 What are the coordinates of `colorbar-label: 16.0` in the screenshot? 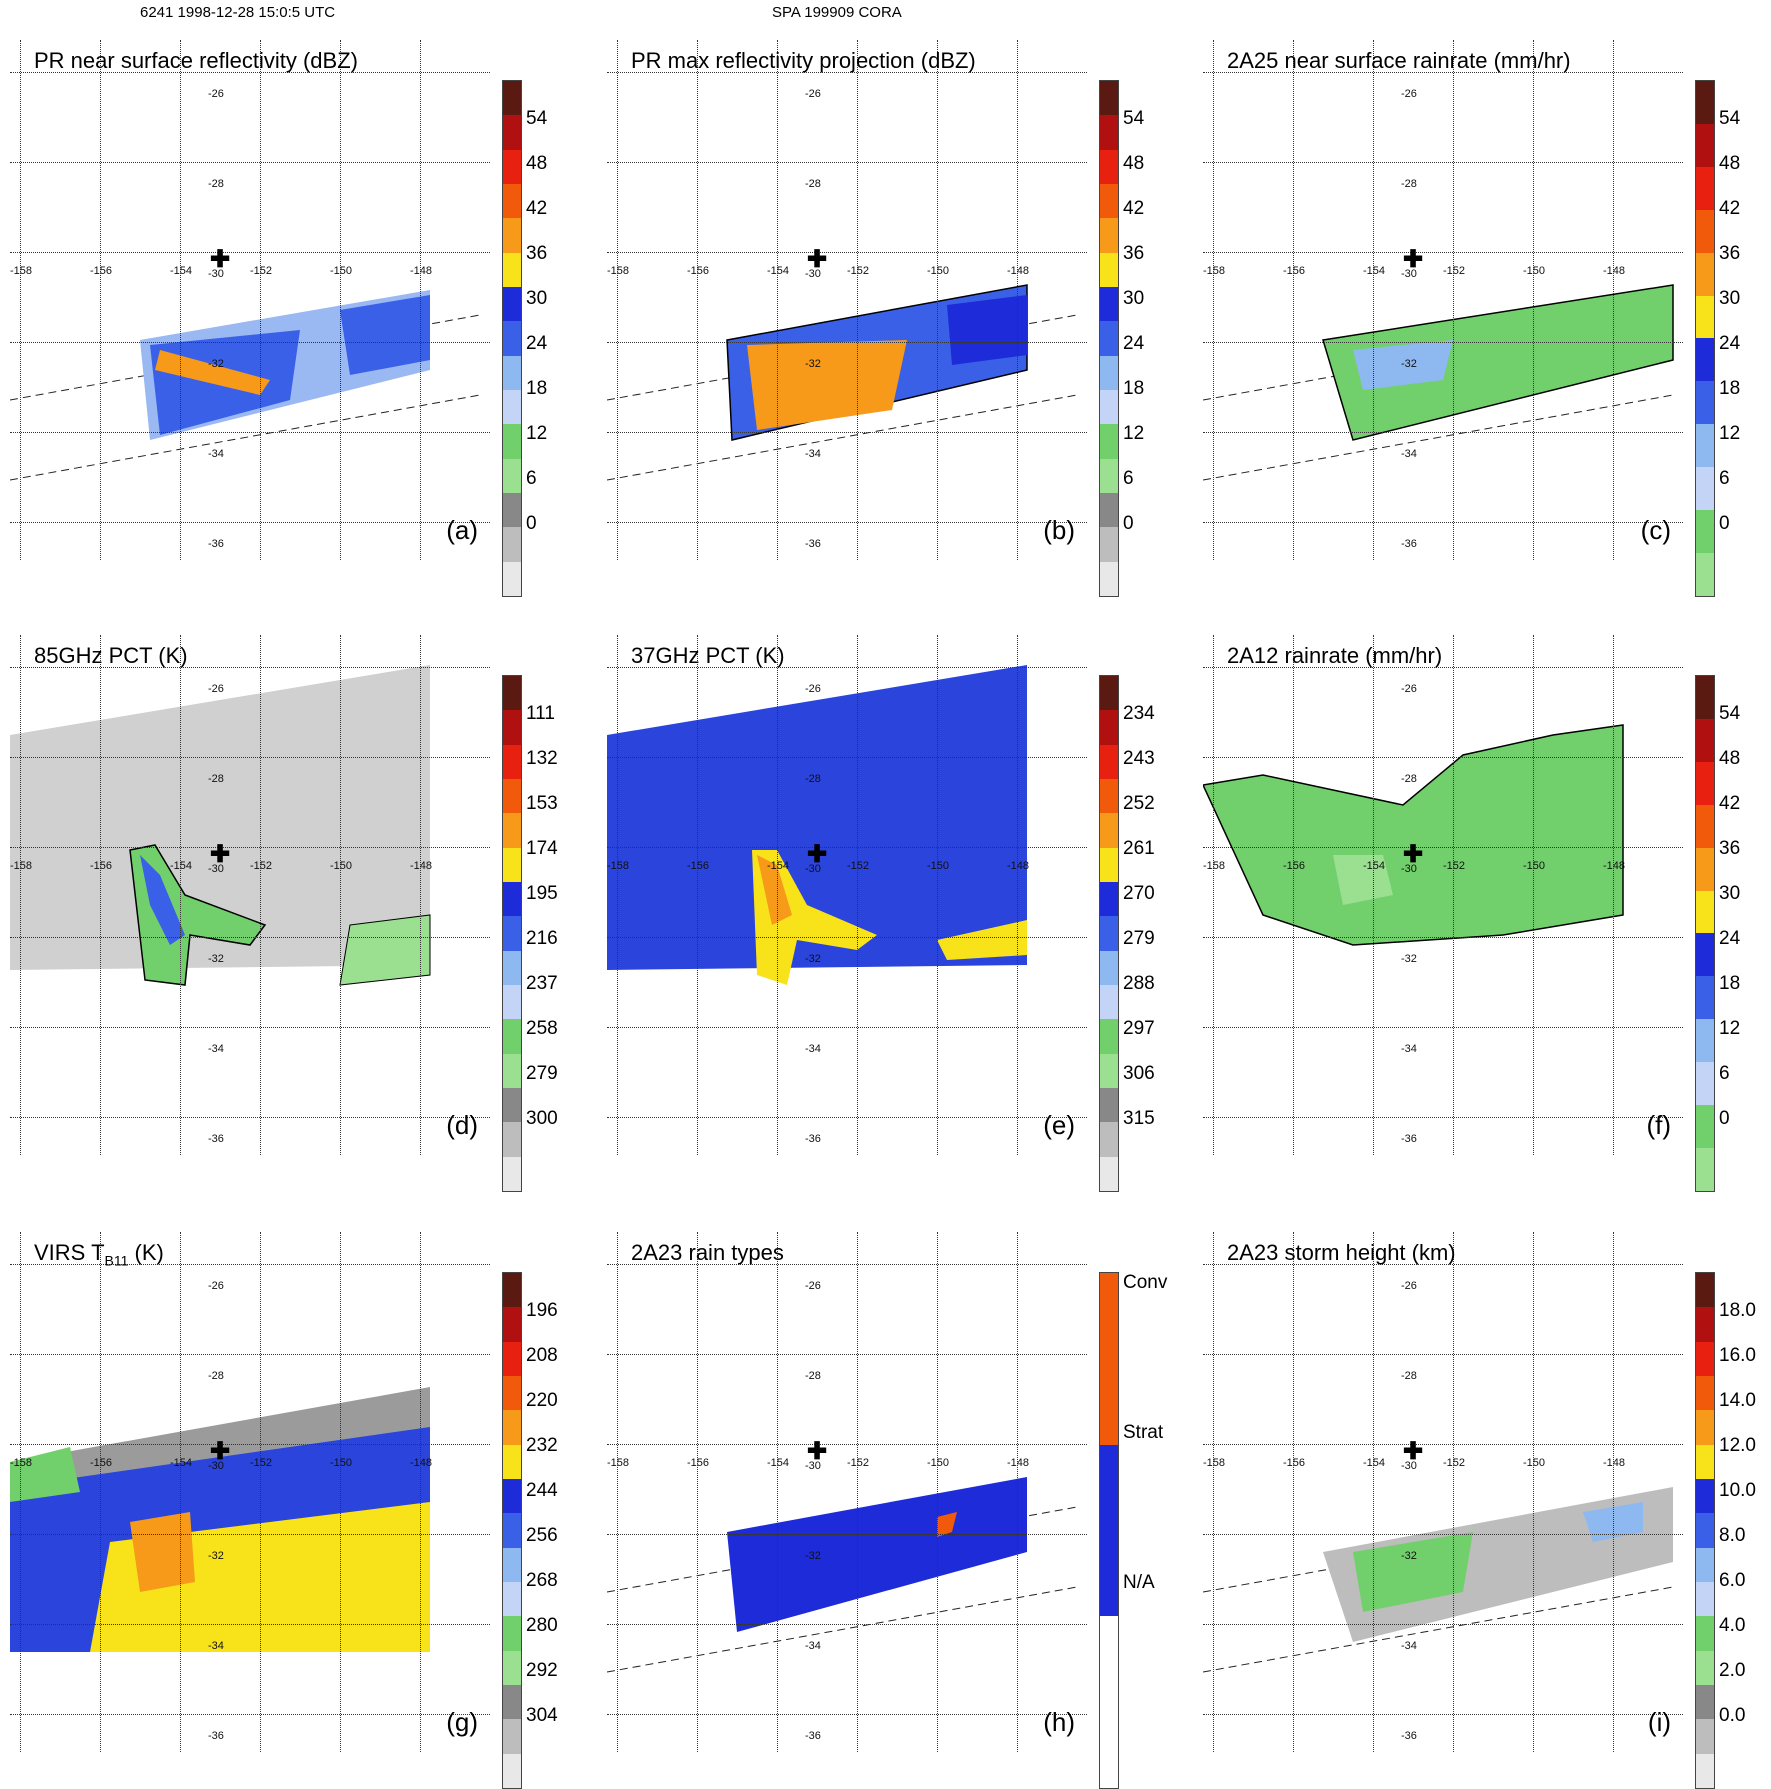 It's located at (1737, 1355).